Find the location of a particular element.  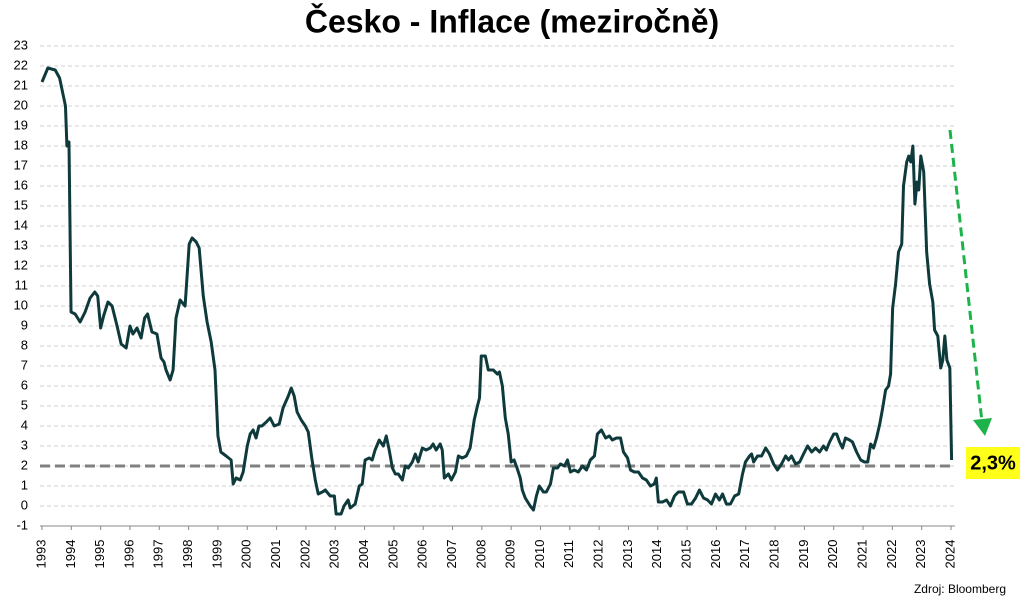

x-tick-label: 2018 is located at coordinates (774, 554).